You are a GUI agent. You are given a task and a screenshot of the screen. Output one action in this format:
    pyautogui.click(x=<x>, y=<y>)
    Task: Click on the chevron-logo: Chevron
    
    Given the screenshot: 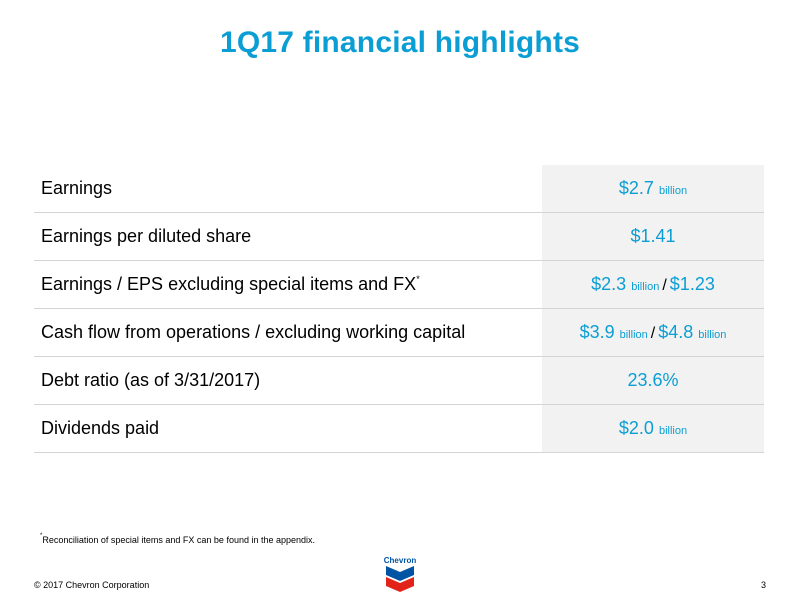 What is the action you would take?
    pyautogui.click(x=400, y=575)
    